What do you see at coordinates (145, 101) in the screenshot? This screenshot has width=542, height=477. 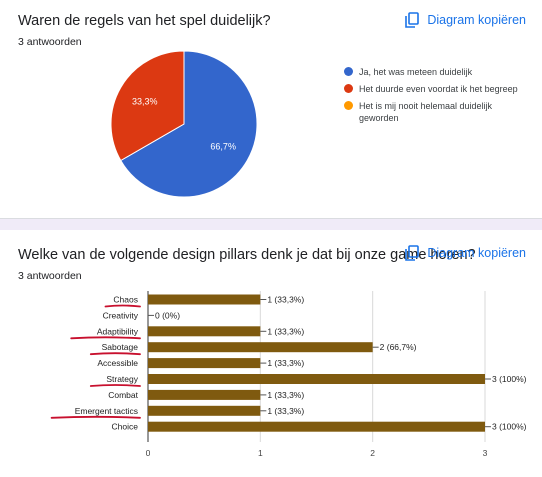 I see `pie-data-label: 33,3%` at bounding box center [145, 101].